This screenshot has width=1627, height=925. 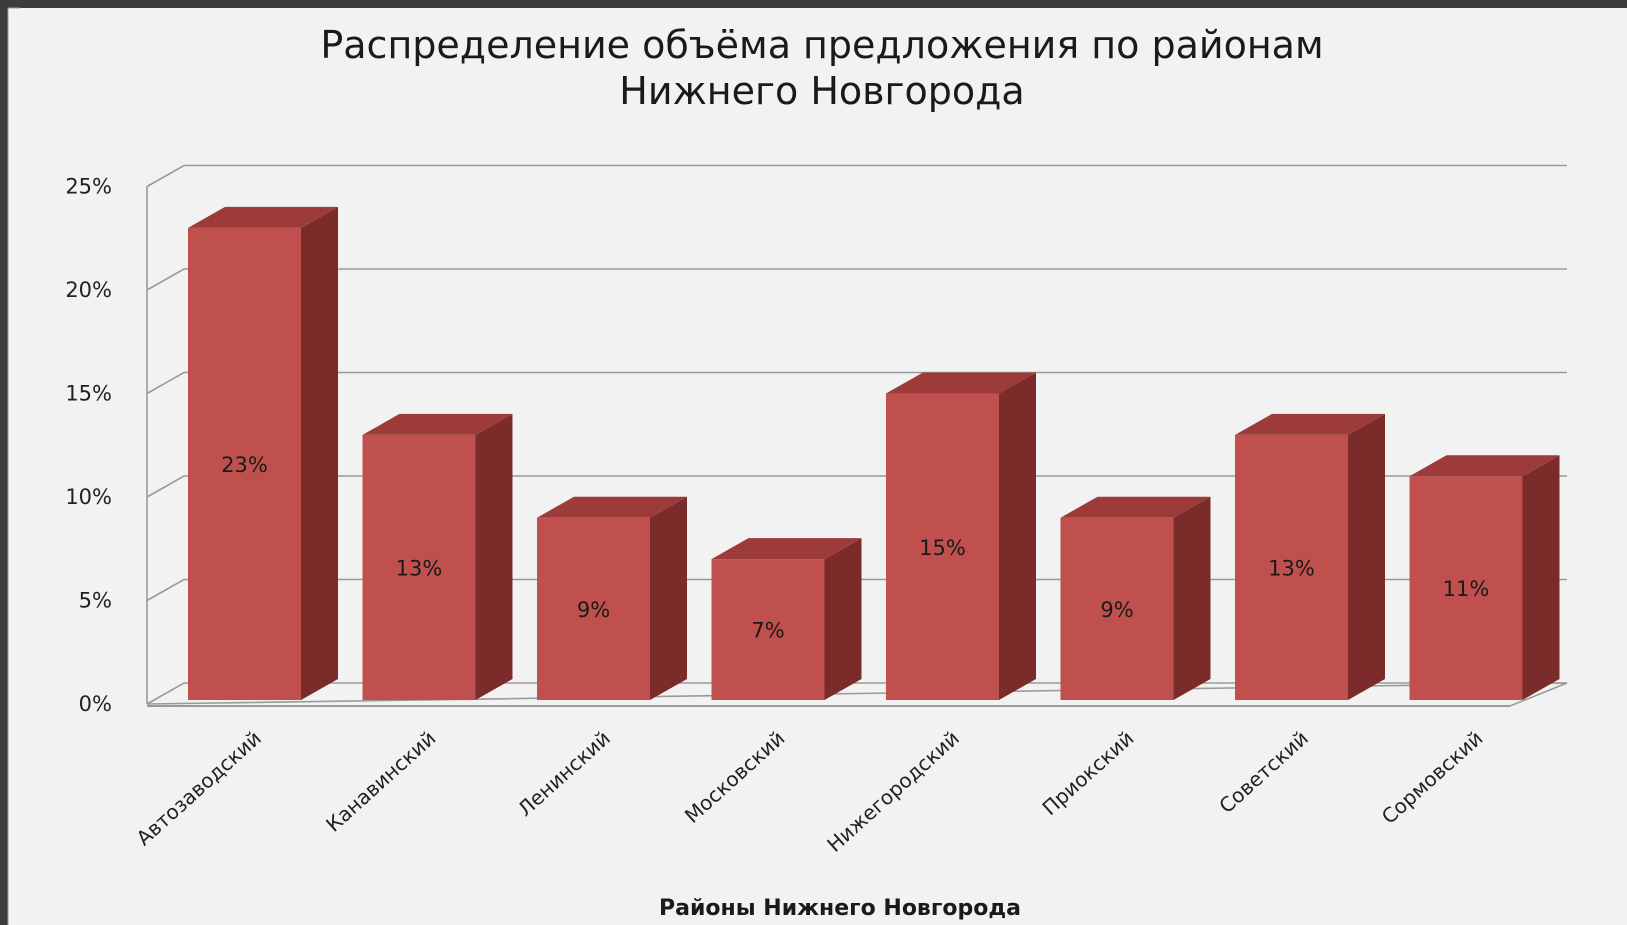 I want to click on data-label: 23%, so click(x=244, y=465).